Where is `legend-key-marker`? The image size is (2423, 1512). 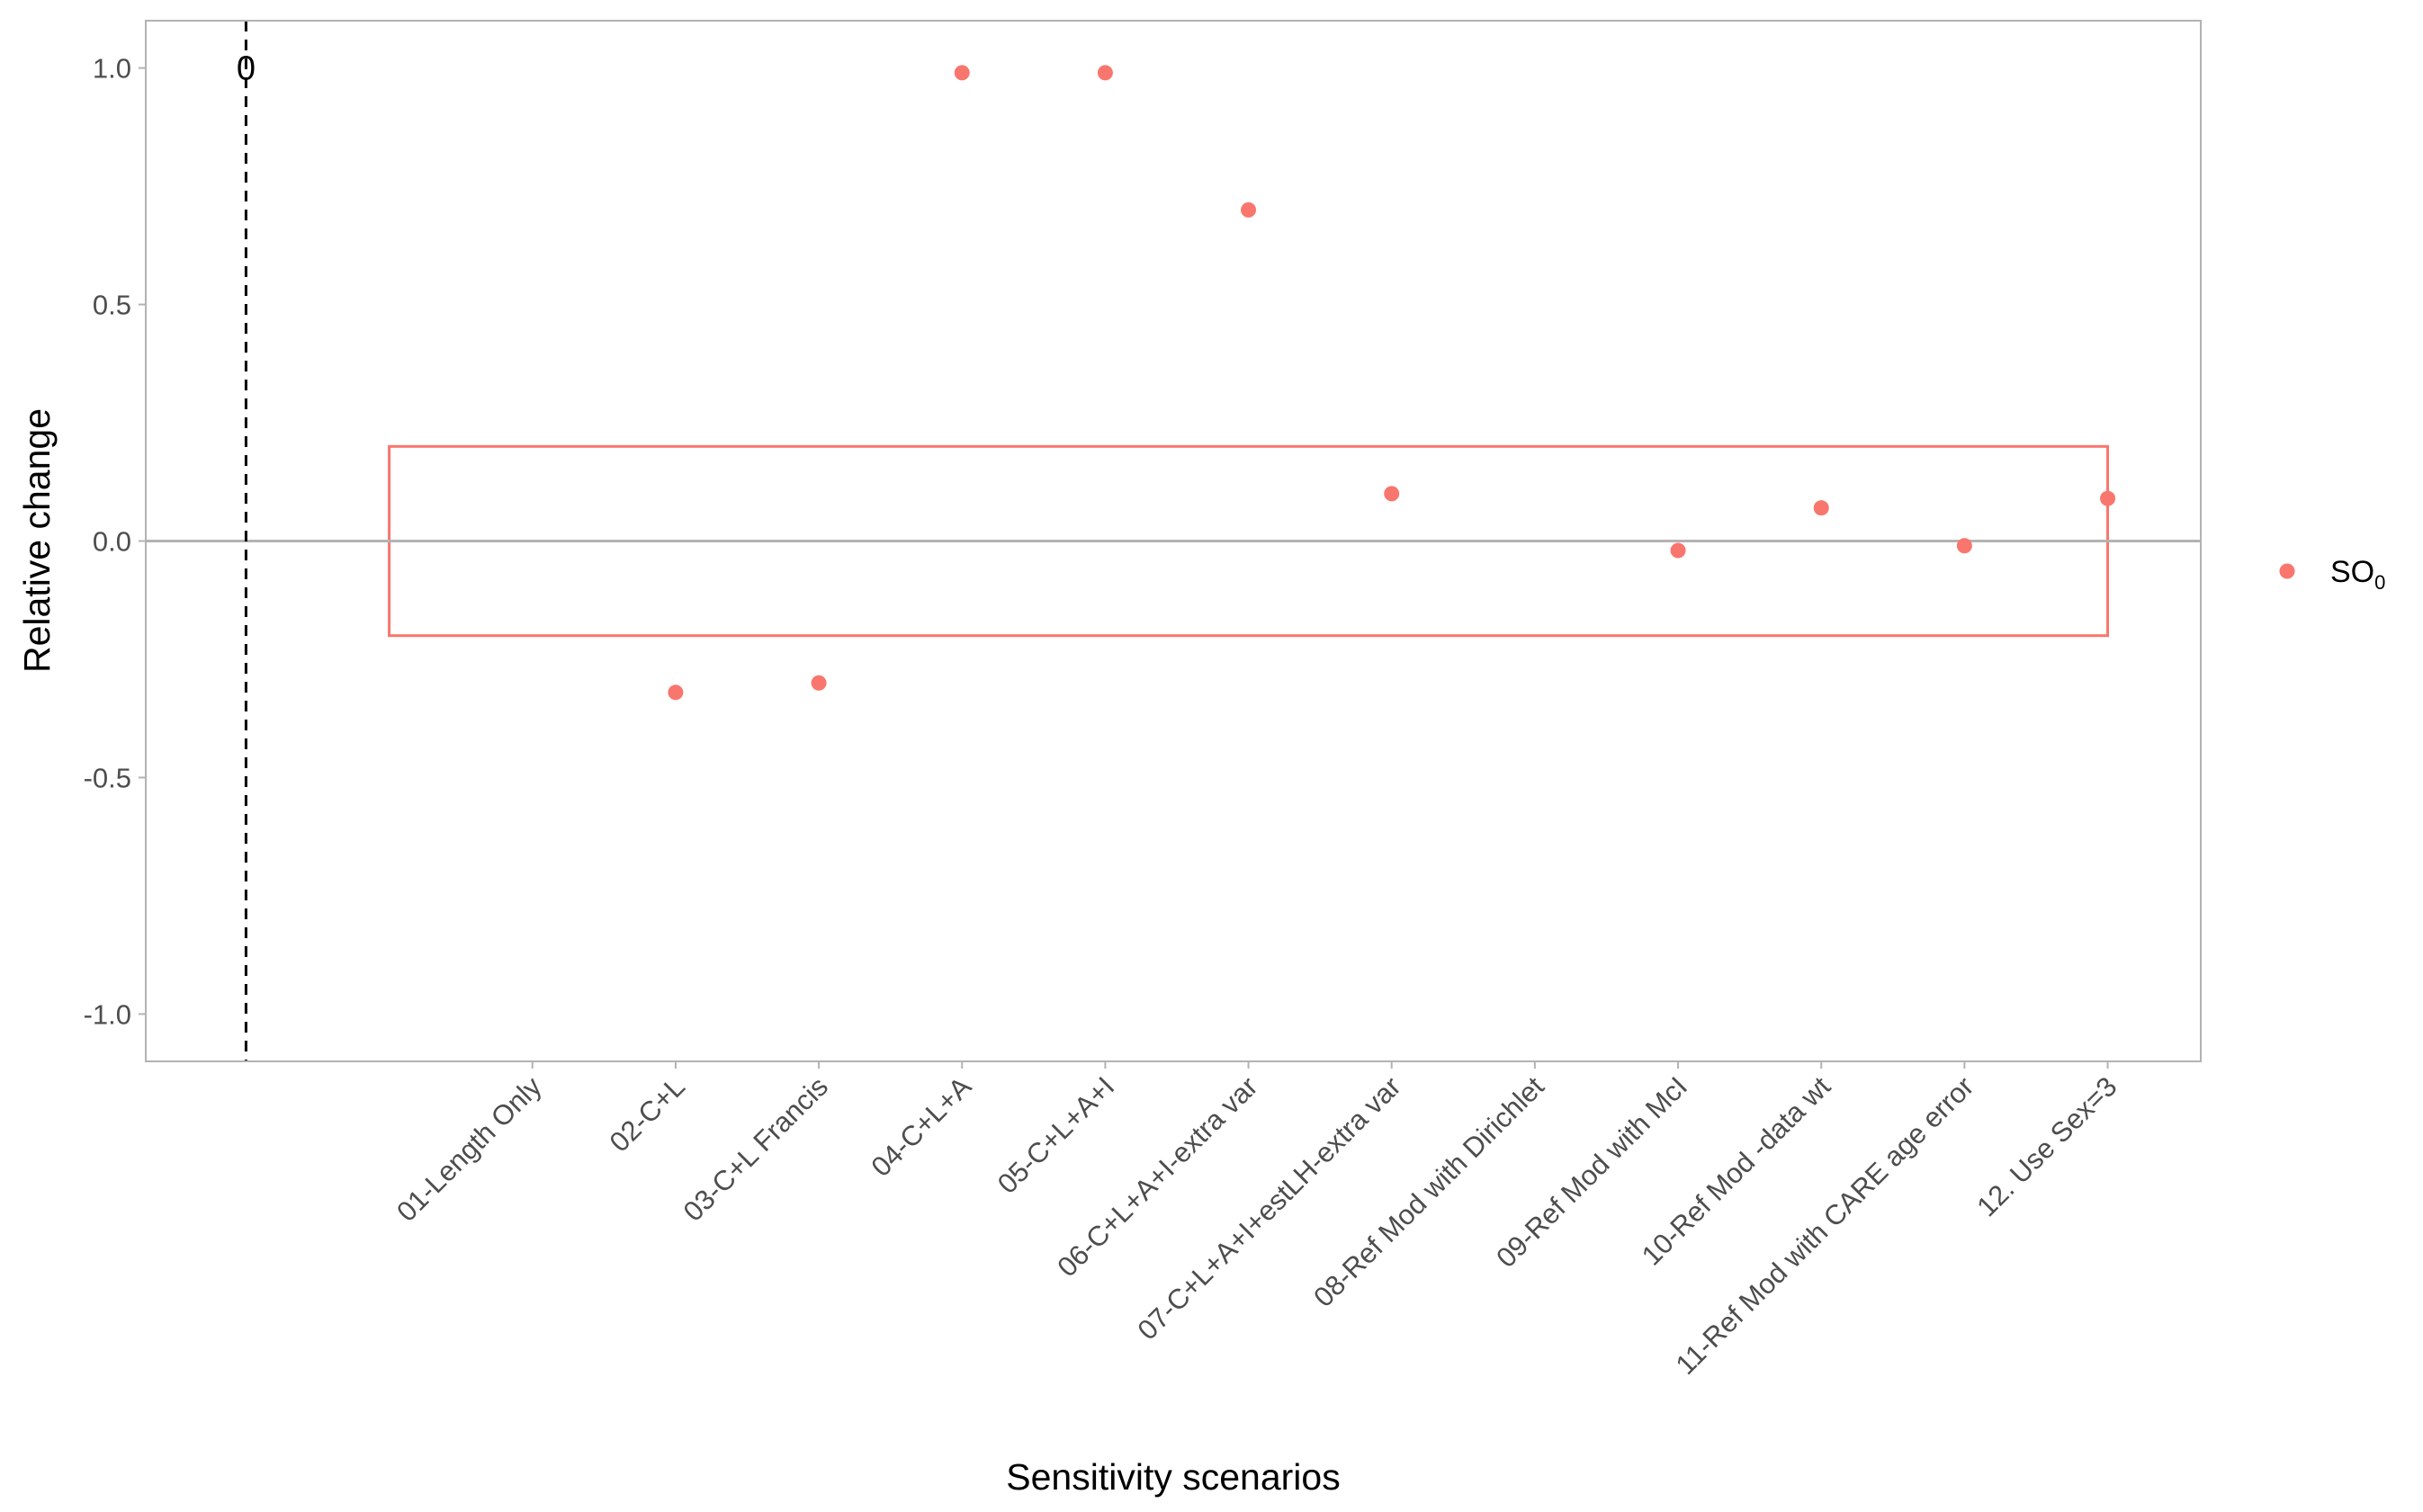 legend-key-marker is located at coordinates (2287, 571).